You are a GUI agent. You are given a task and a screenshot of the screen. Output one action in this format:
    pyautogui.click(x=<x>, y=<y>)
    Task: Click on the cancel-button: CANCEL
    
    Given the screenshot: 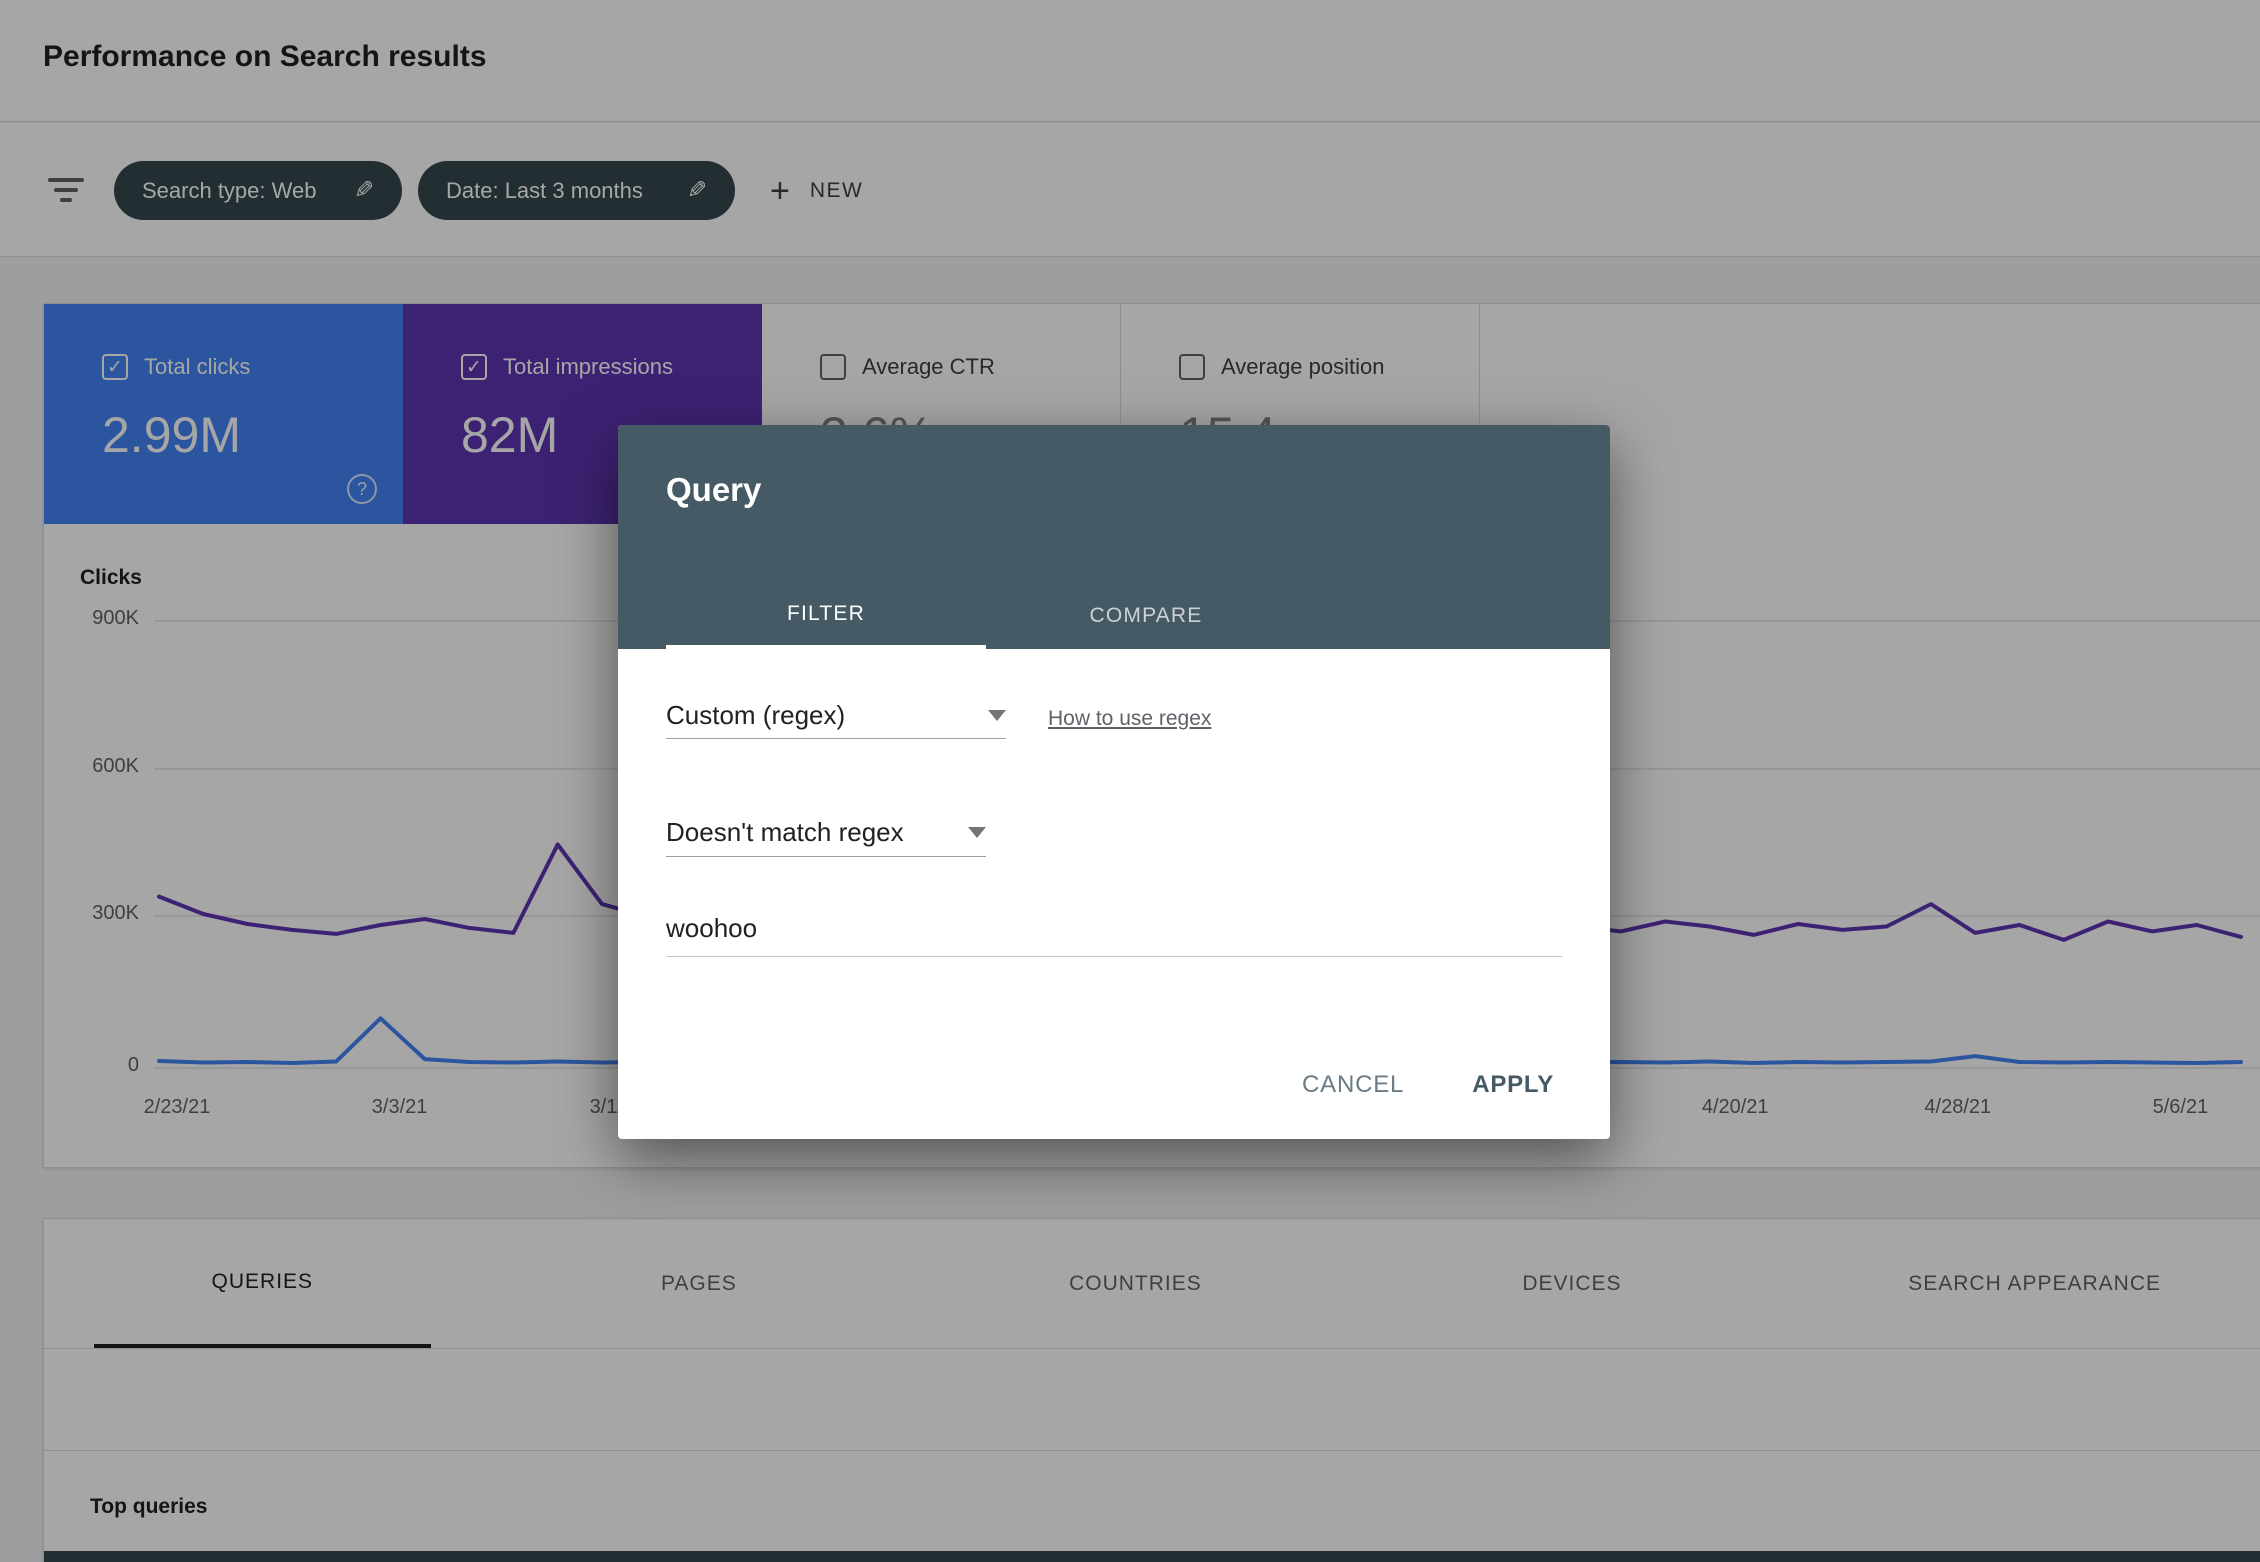 What is the action you would take?
    pyautogui.click(x=1353, y=1085)
    